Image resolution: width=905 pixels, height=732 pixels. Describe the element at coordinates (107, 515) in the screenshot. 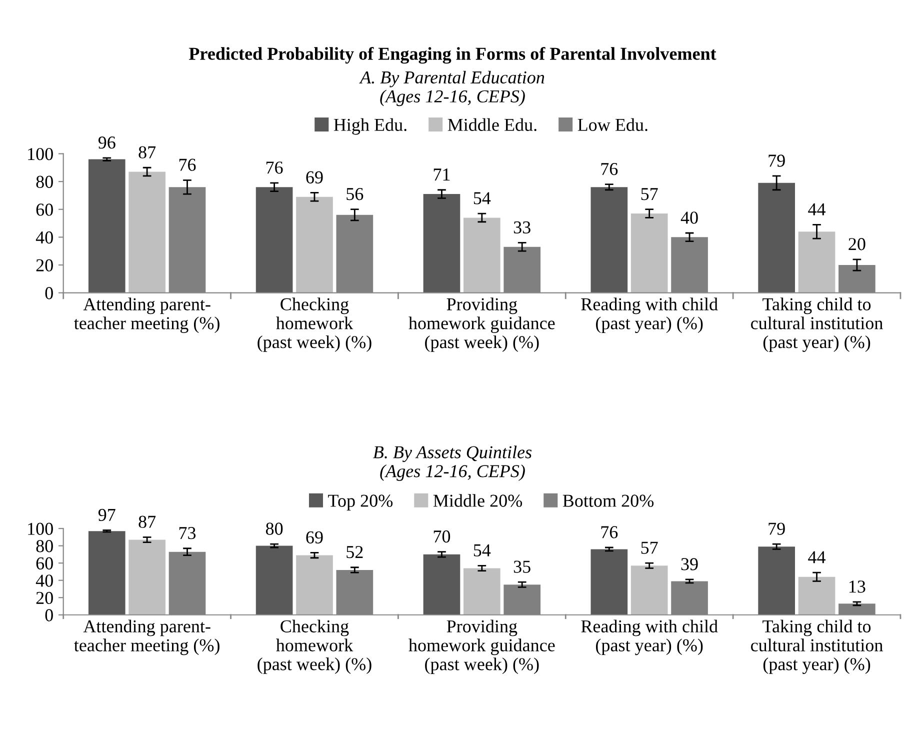

I see `data-label: 97` at that location.